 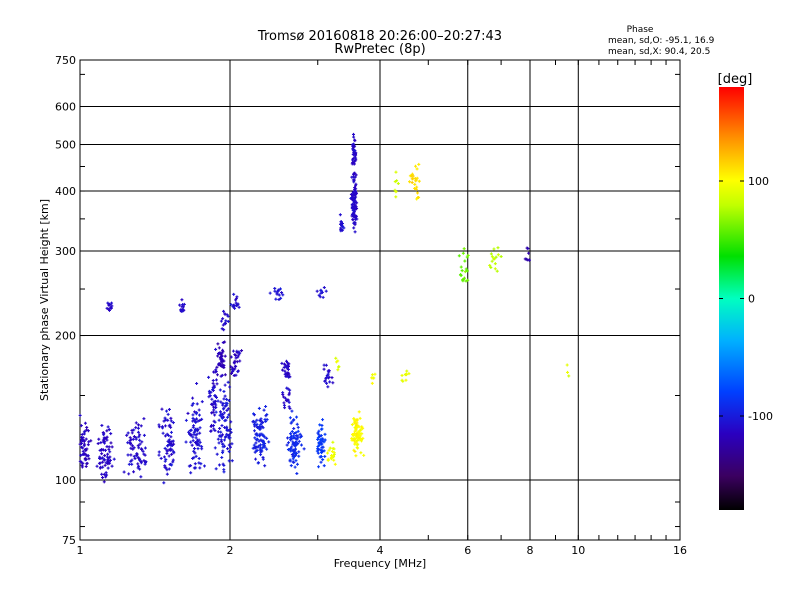 I want to click on y-tick-label: 75, so click(x=69, y=540).